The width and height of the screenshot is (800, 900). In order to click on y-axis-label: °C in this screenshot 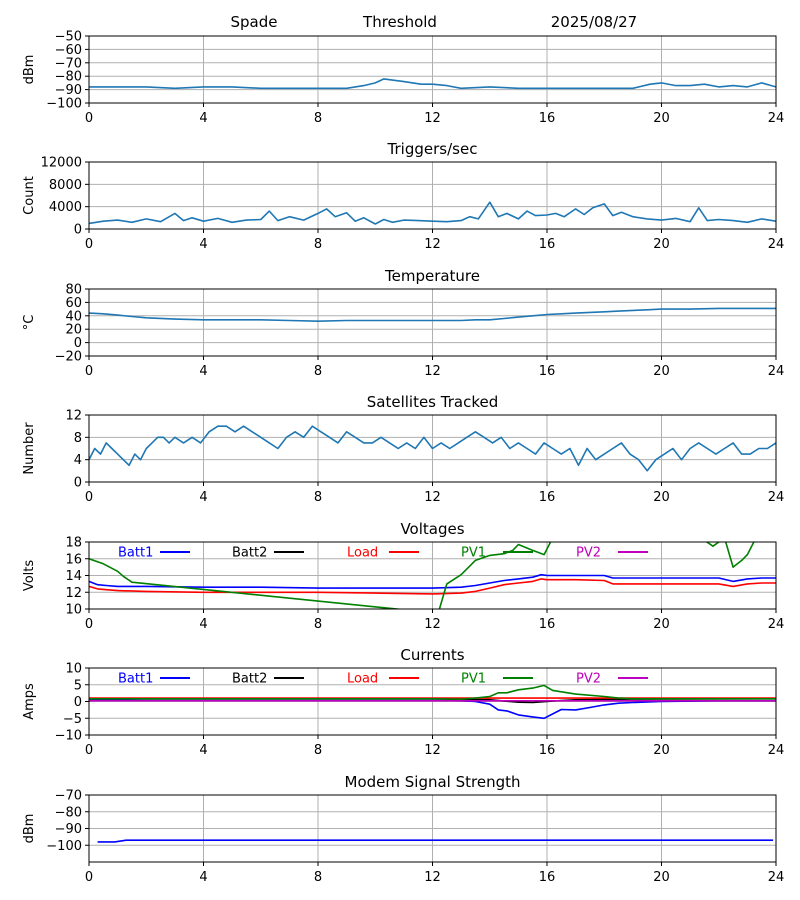, I will do `click(29, 323)`.